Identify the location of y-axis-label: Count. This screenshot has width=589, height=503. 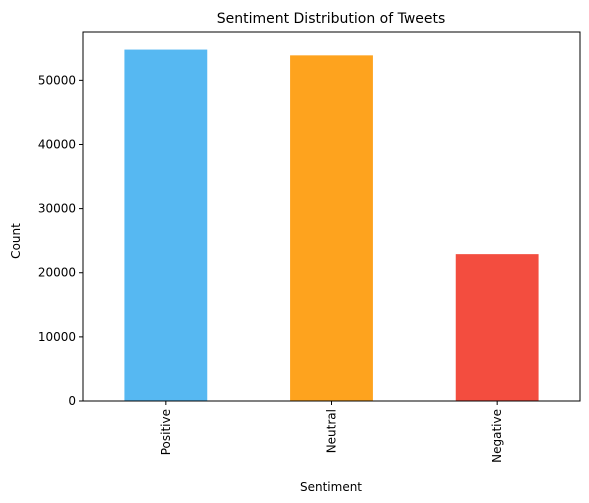
(16, 241).